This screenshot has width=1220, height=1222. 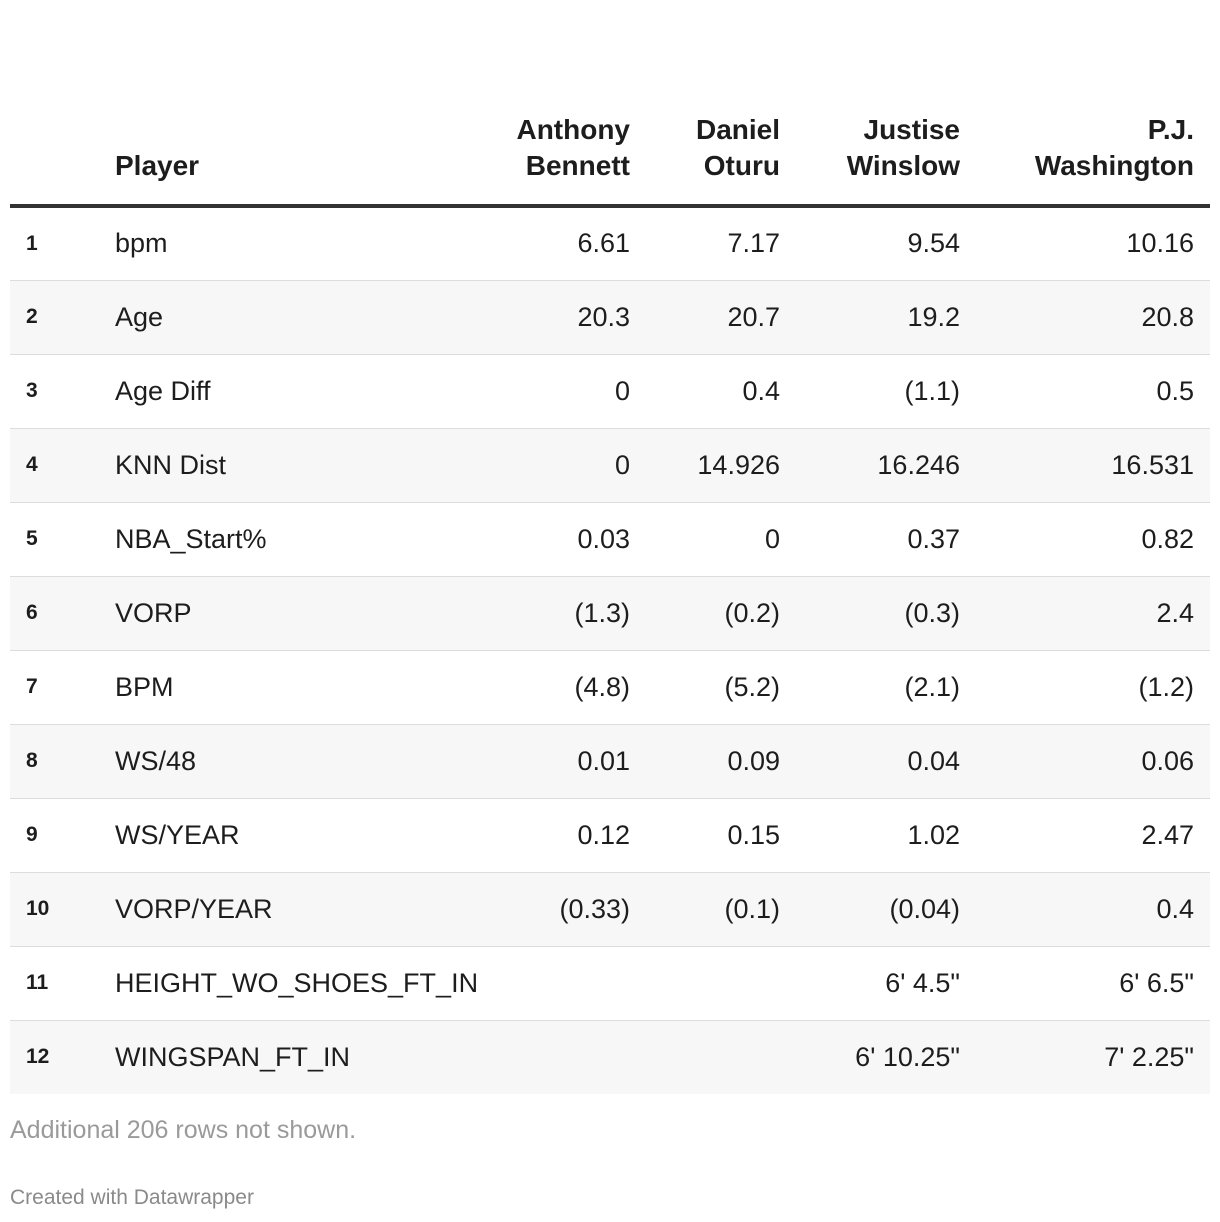 What do you see at coordinates (721, 317) in the screenshot?
I see `value-cell: 20.7` at bounding box center [721, 317].